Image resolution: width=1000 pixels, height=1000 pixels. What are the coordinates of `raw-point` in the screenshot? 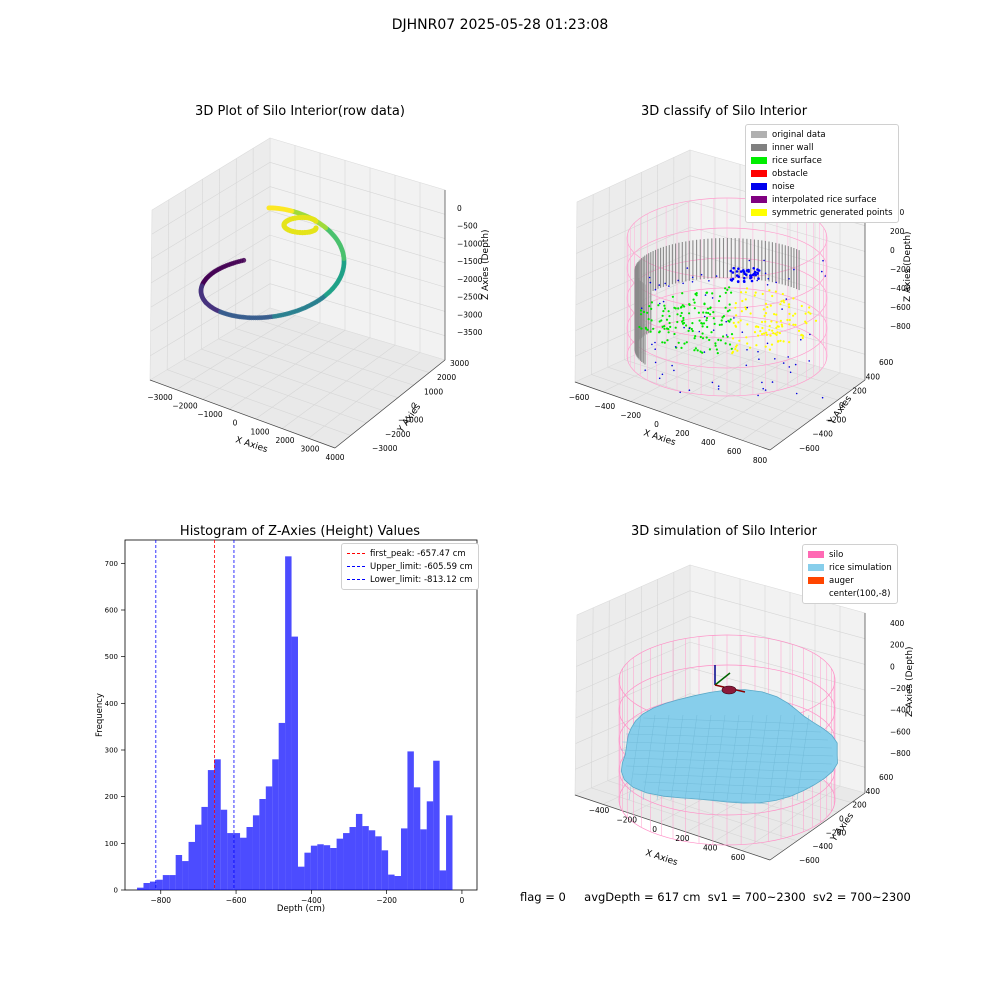 It's located at (269, 208).